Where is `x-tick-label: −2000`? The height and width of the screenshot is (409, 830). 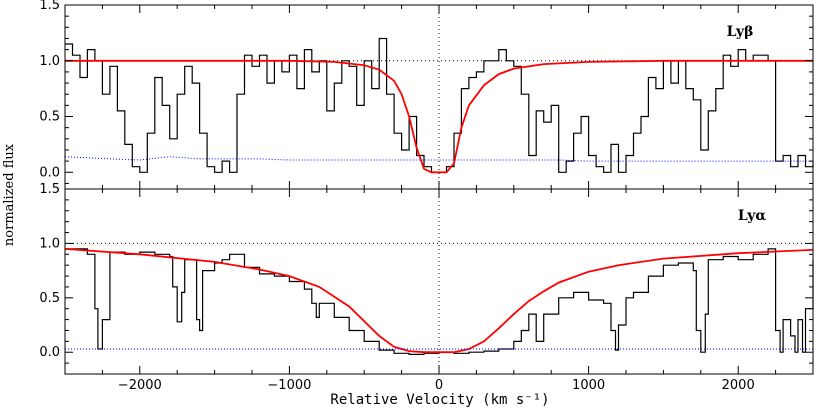 x-tick-label: −2000 is located at coordinates (140, 385).